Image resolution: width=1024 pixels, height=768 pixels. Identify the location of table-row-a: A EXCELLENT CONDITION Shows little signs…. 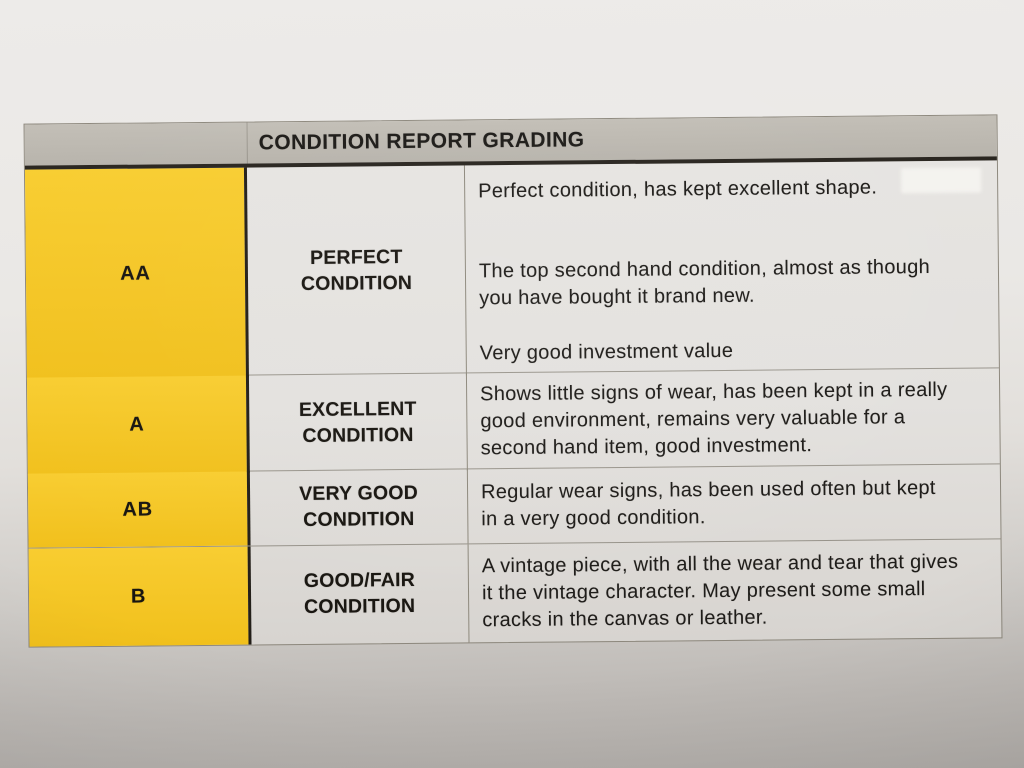
(513, 421).